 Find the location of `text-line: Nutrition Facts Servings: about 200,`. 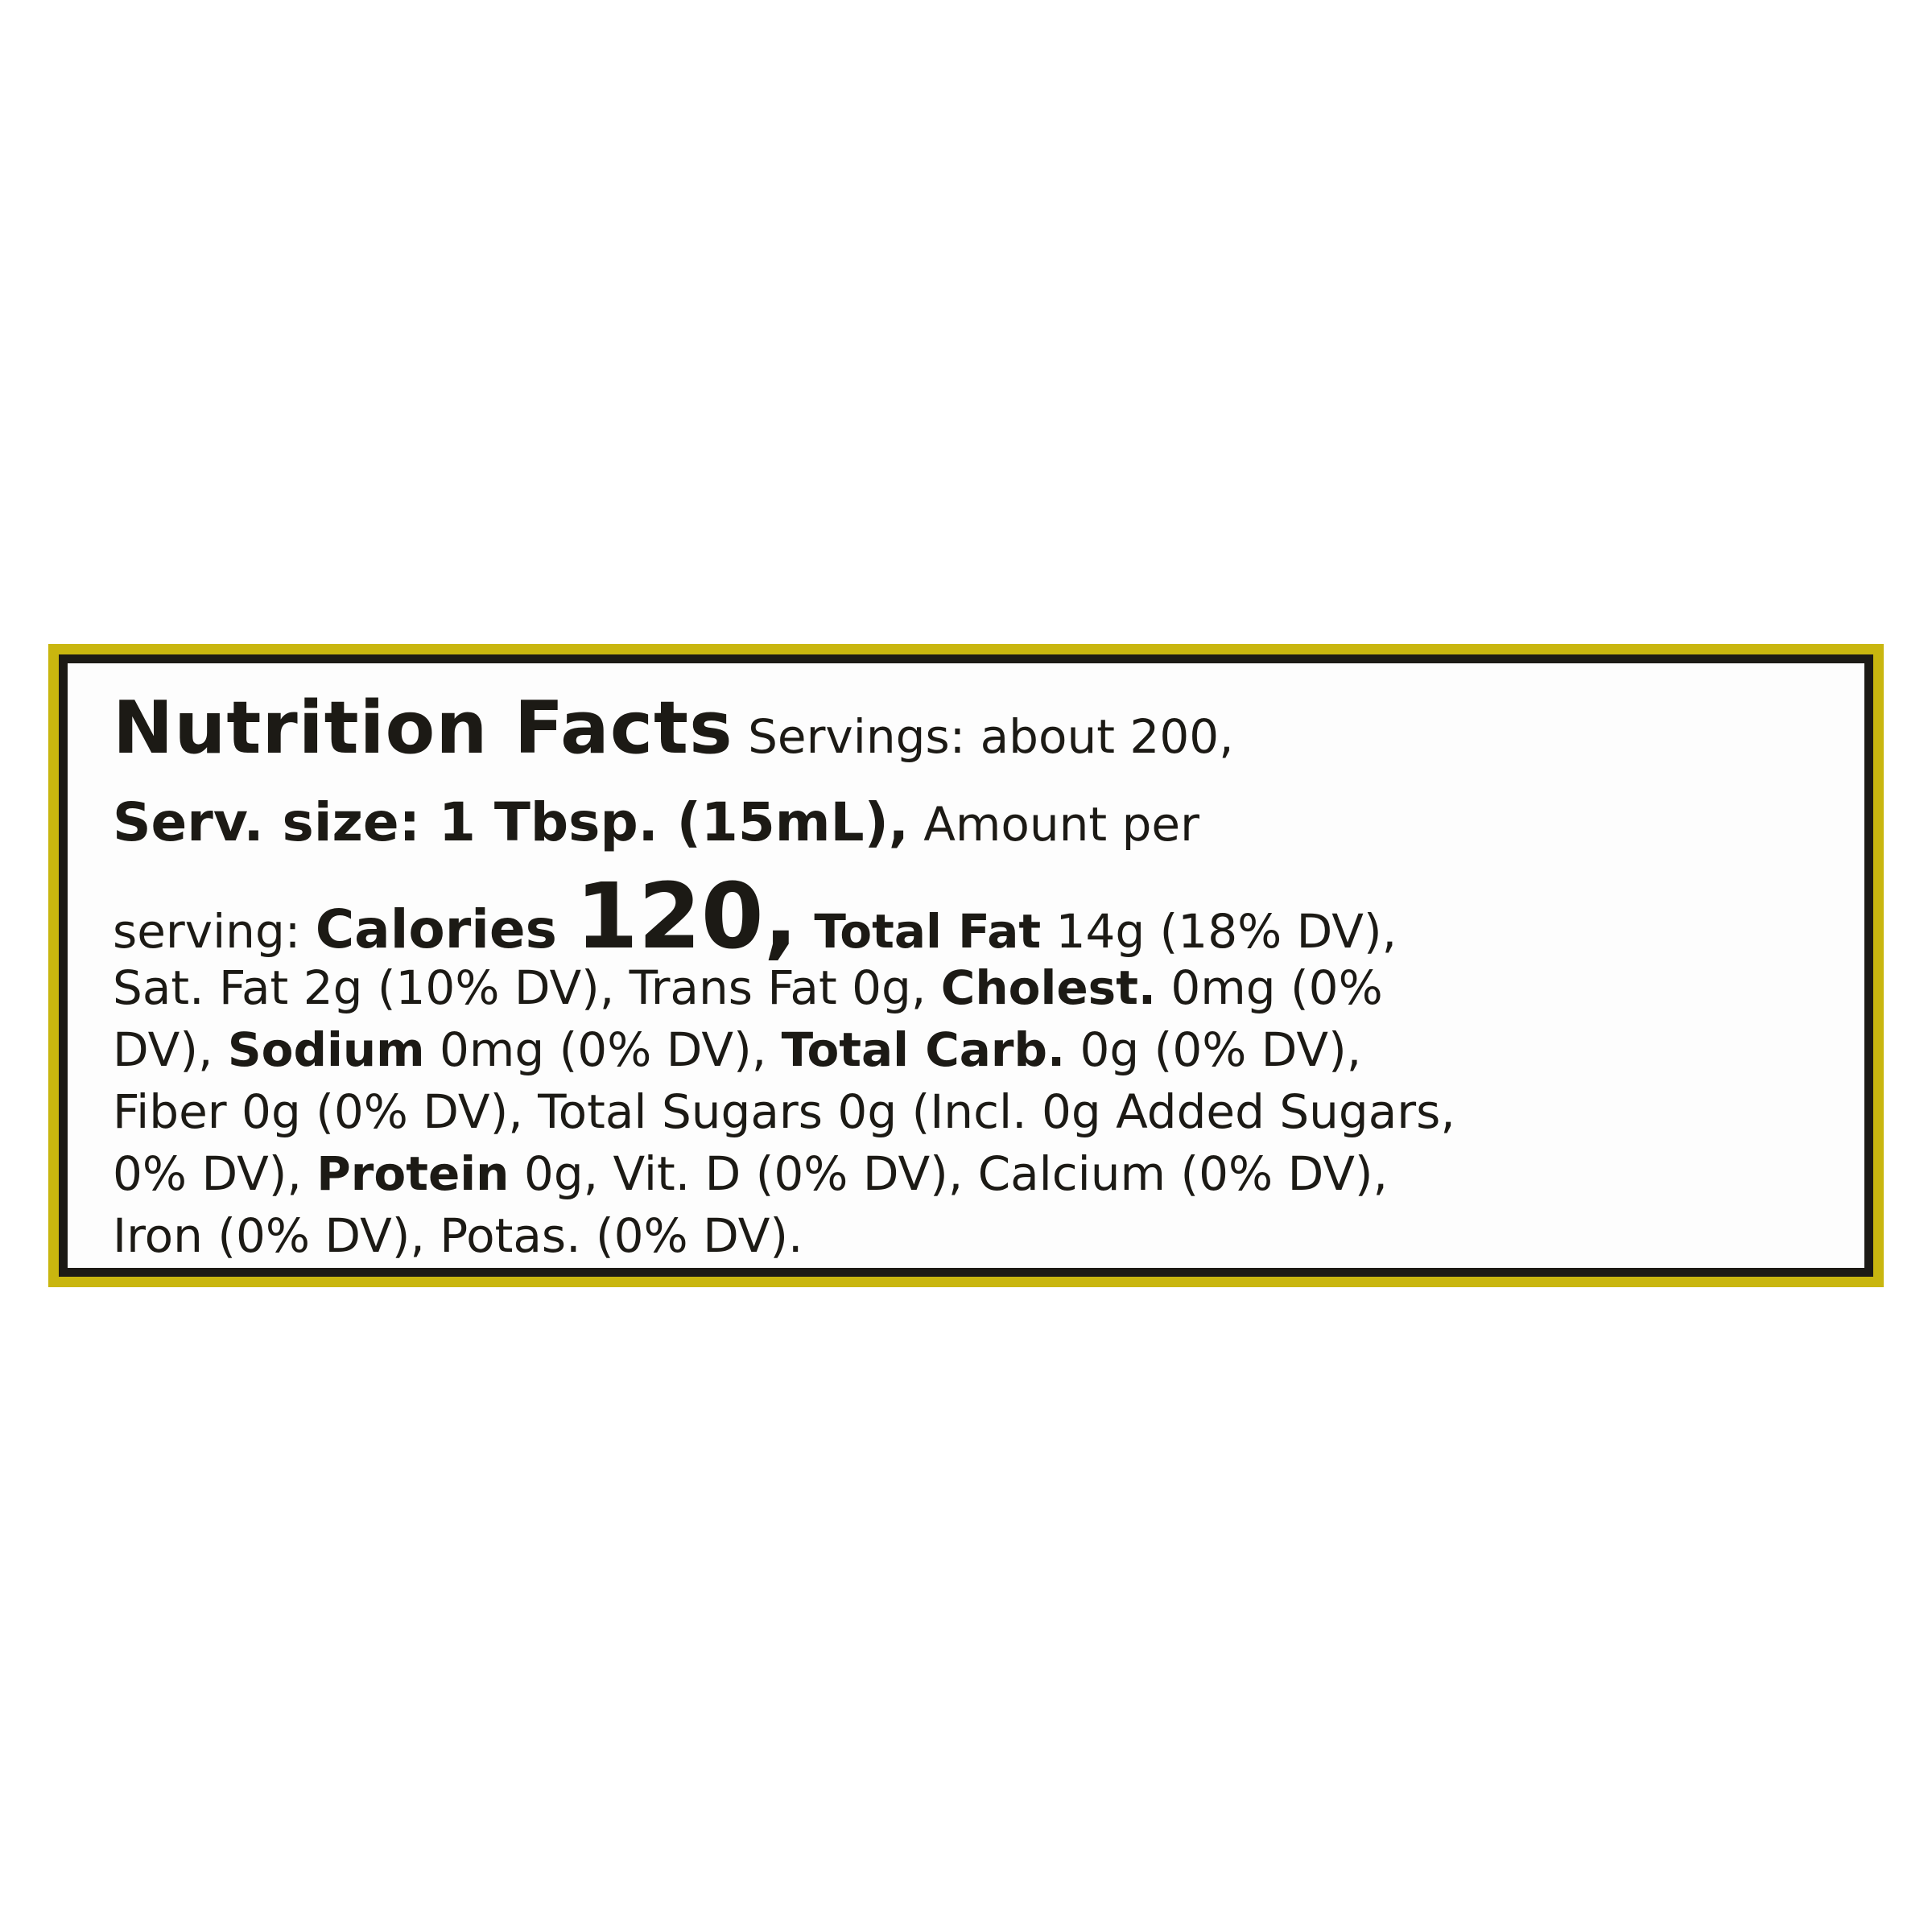

text-line: Nutrition Facts Servings: about 200, is located at coordinates (976, 728).